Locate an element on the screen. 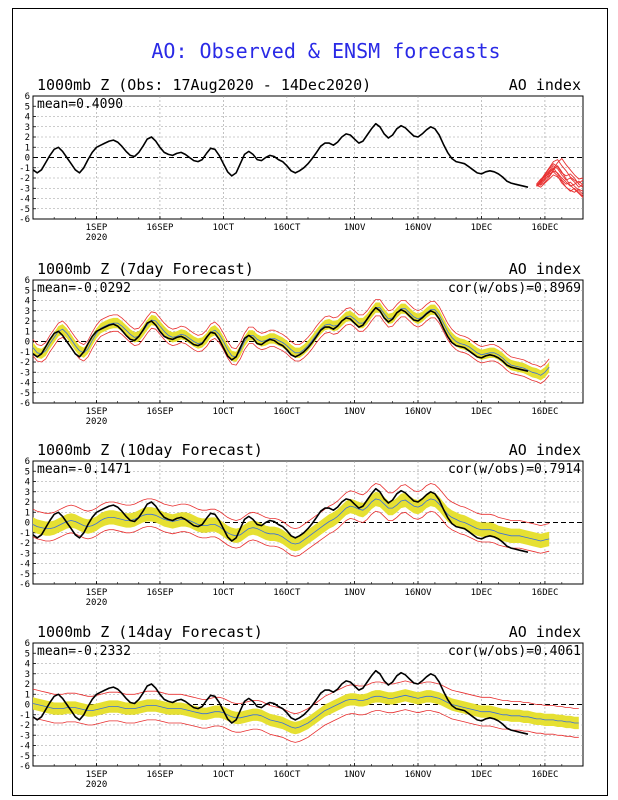 The width and height of the screenshot is (618, 800). panel-title: 1000mb Z (10day Forecast) is located at coordinates (150, 450).